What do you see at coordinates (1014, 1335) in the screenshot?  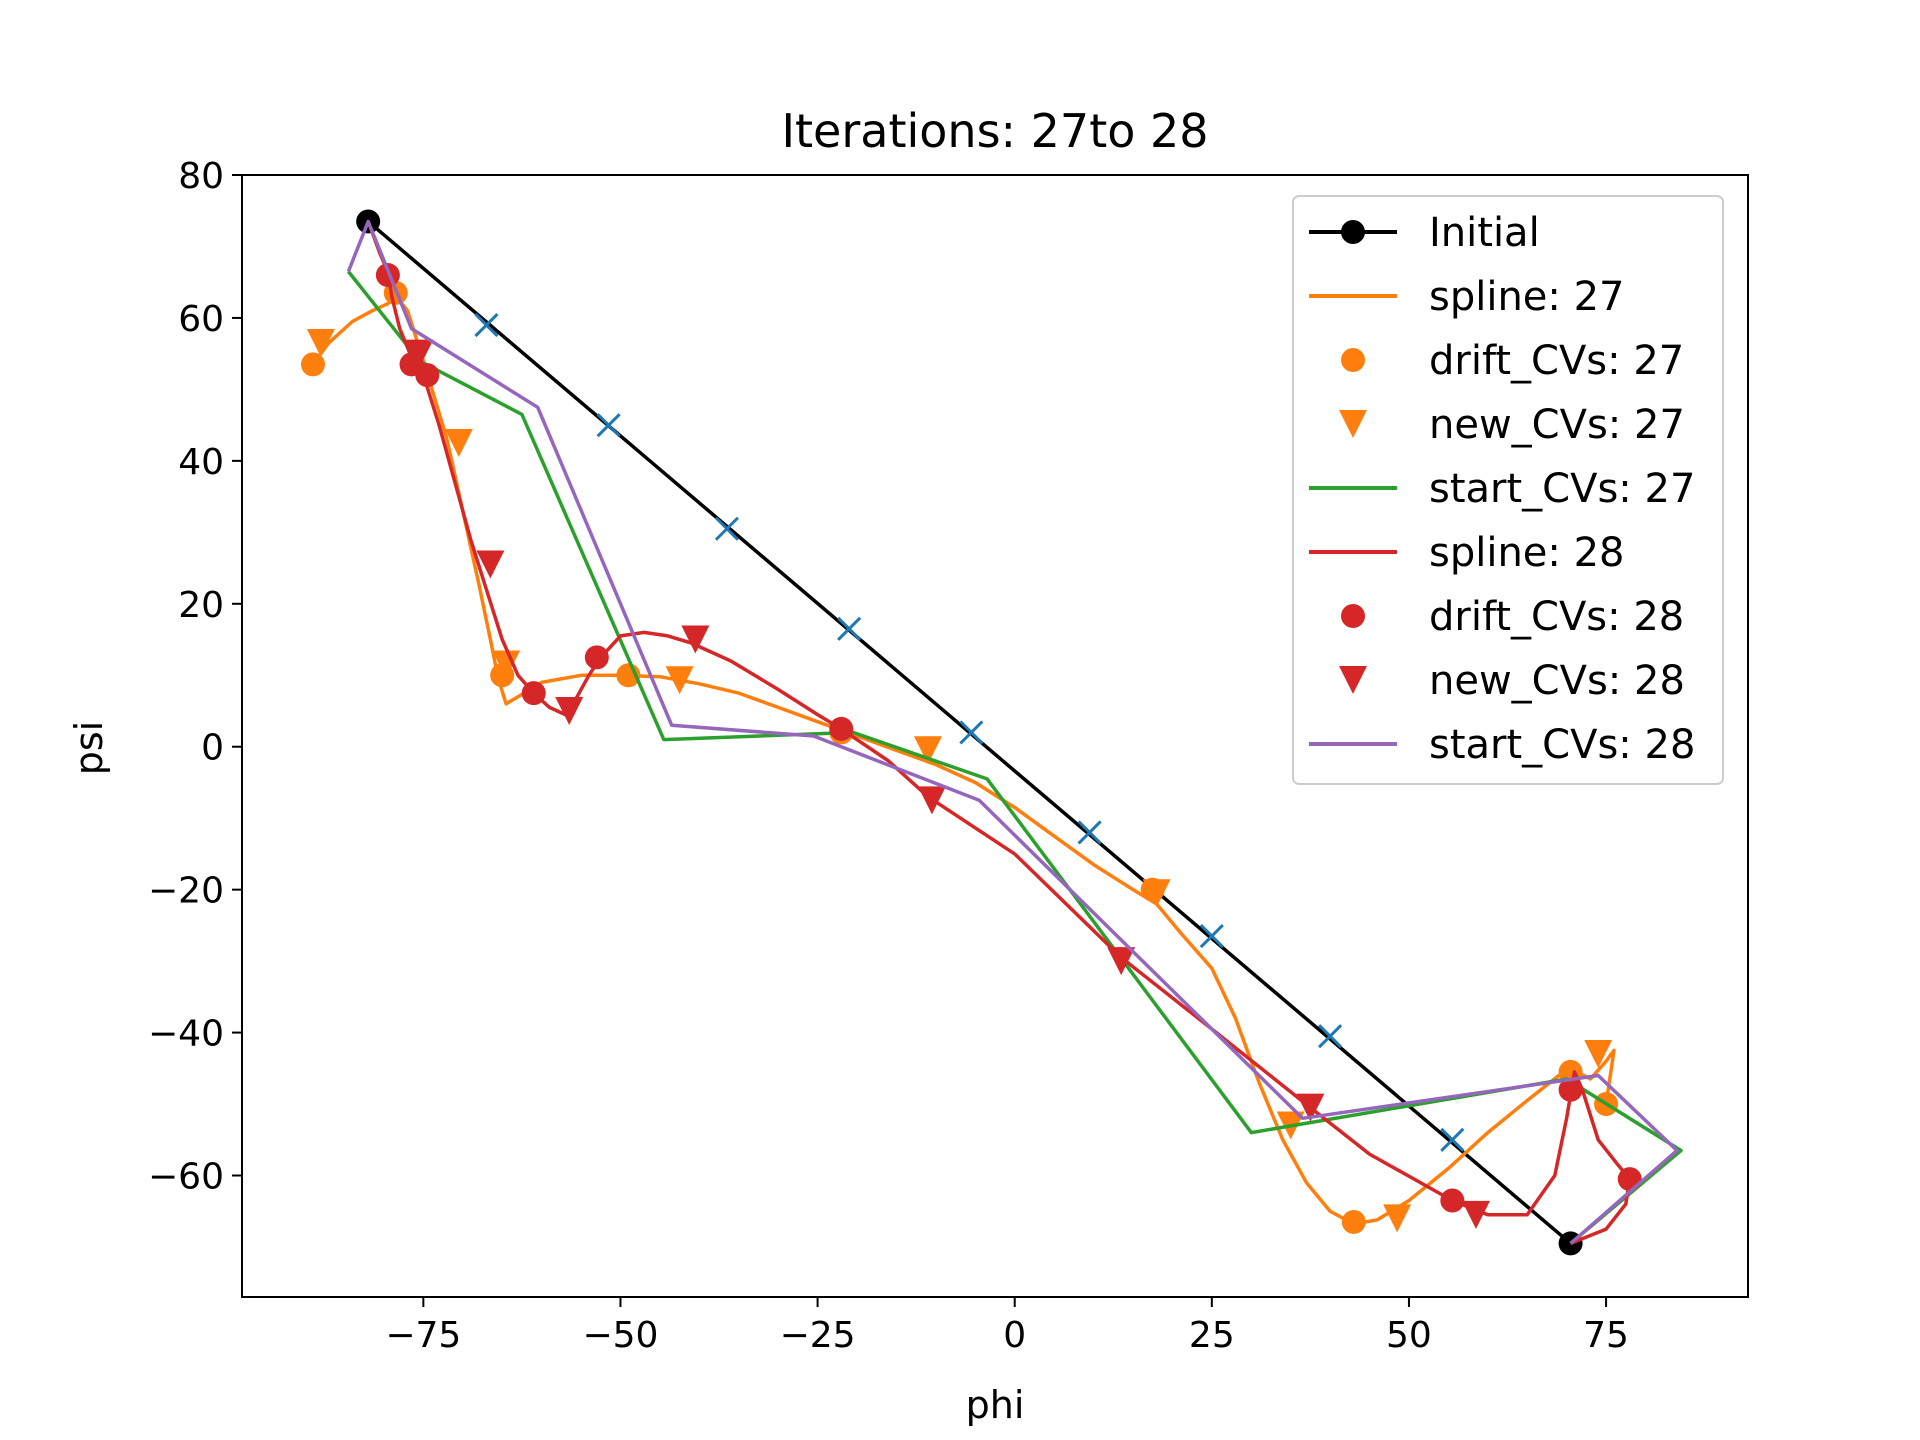 I see `x-tick-label: 0` at bounding box center [1014, 1335].